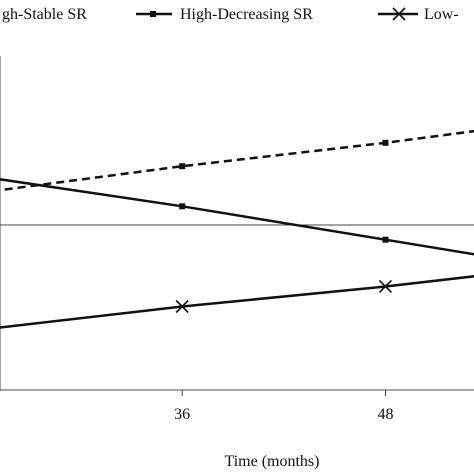 This screenshot has width=474, height=474. Describe the element at coordinates (272, 461) in the screenshot. I see `x-axis-label: Time (months)` at that location.